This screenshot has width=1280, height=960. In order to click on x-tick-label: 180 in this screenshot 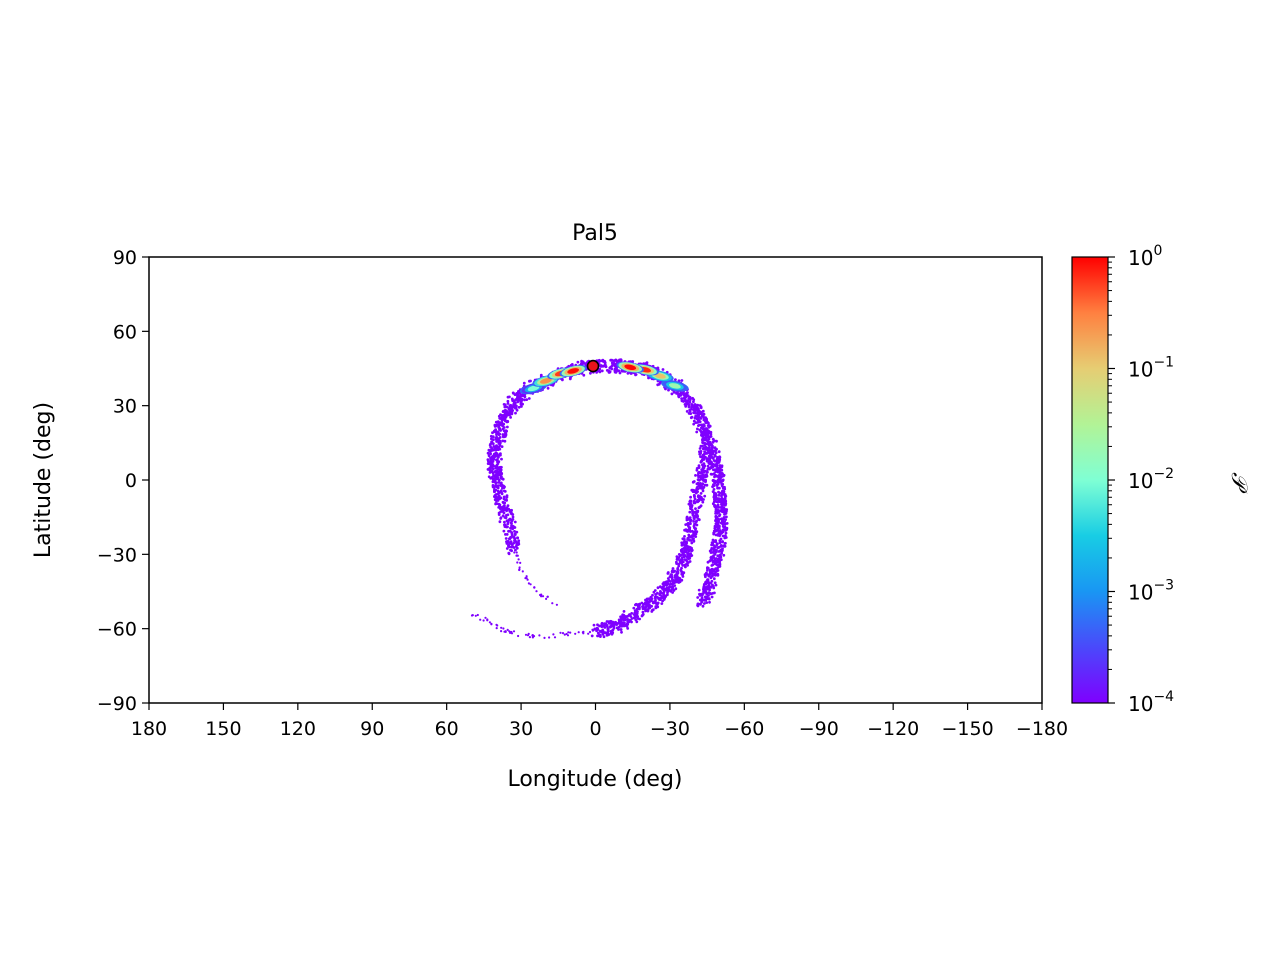, I will do `click(149, 729)`.